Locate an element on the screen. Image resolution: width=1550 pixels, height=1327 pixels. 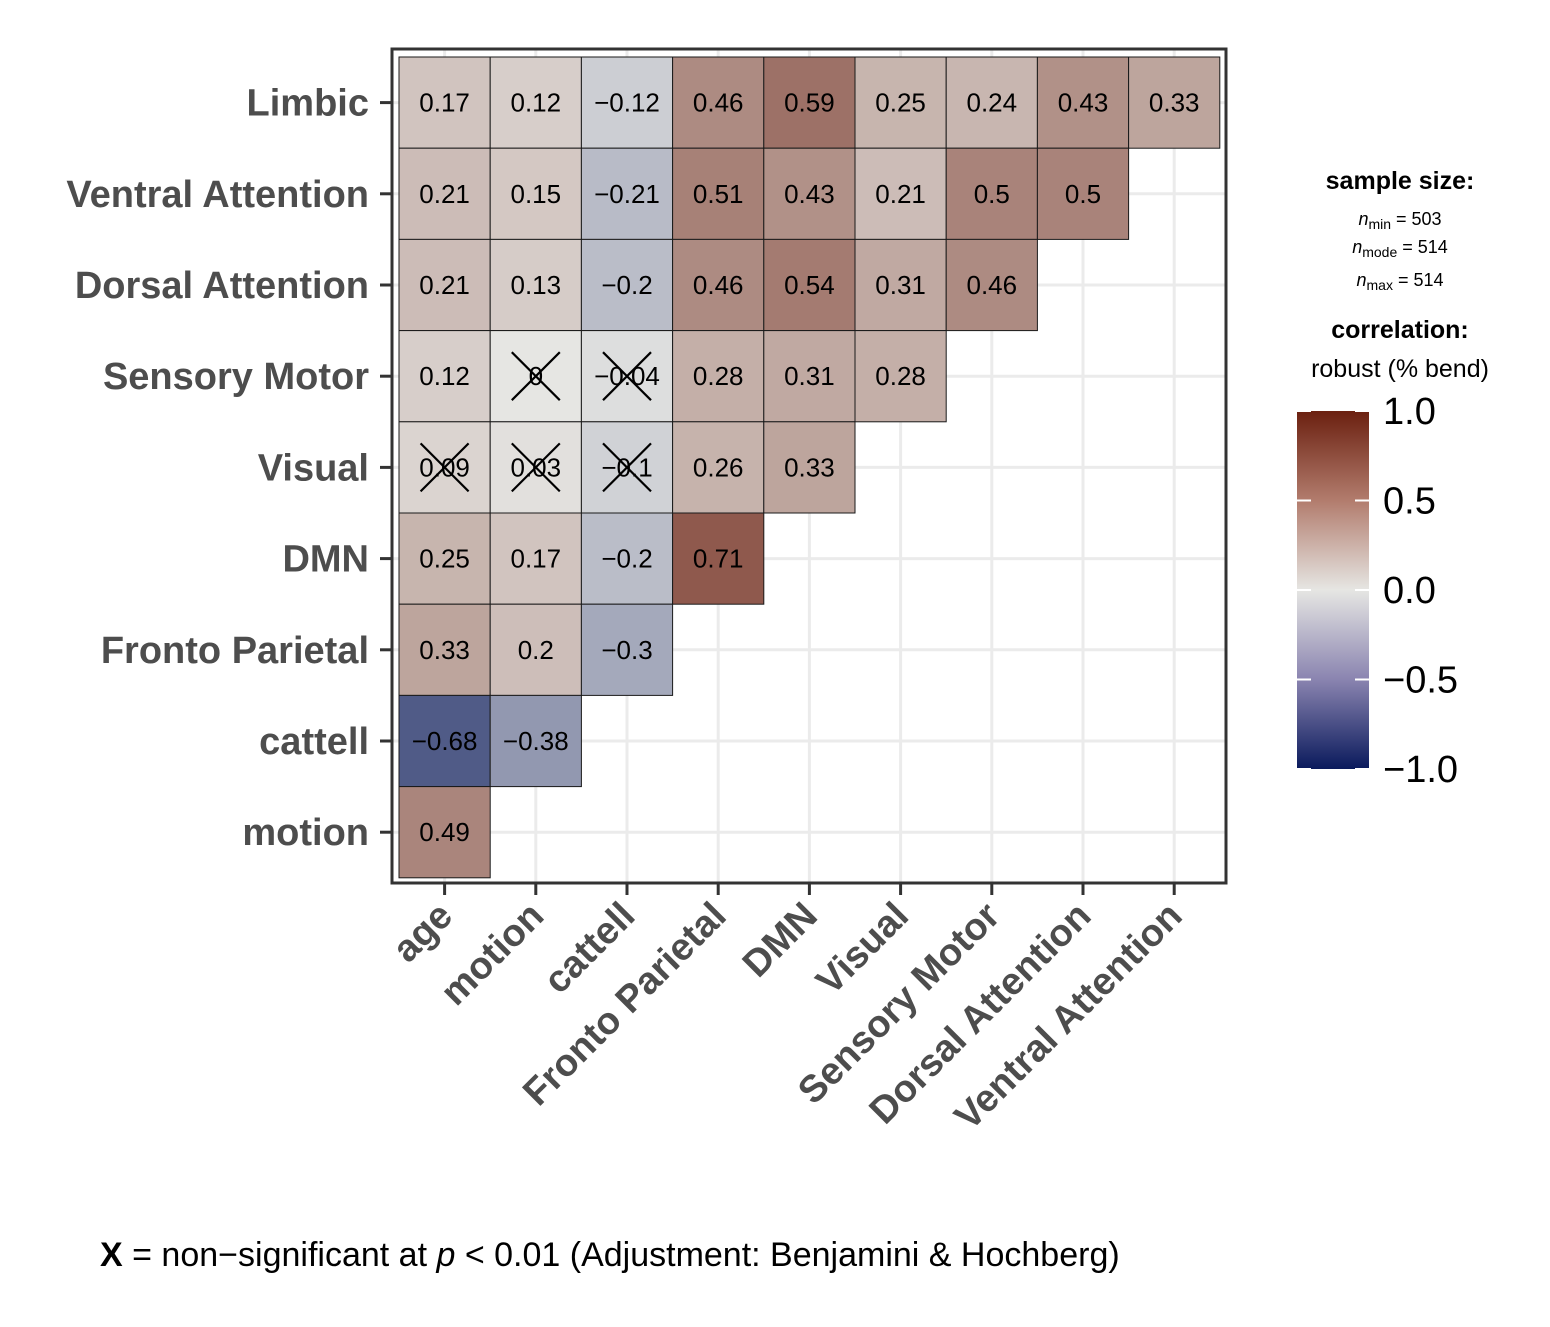
heatmap-cell-dmn-cattell: −0.2 is located at coordinates (627, 558).